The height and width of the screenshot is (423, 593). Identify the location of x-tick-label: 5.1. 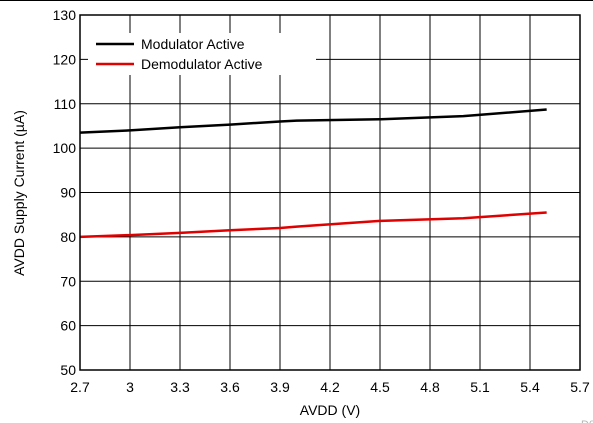
(480, 387).